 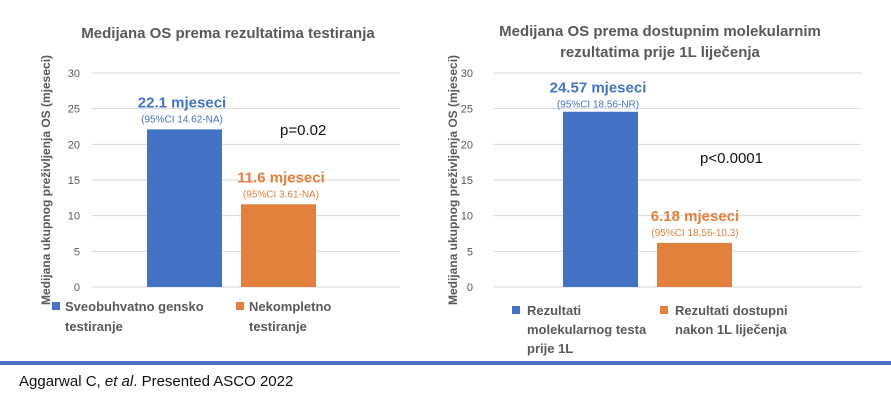 What do you see at coordinates (731, 329) in the screenshot?
I see `legend-label: nakon 1L liječenja` at bounding box center [731, 329].